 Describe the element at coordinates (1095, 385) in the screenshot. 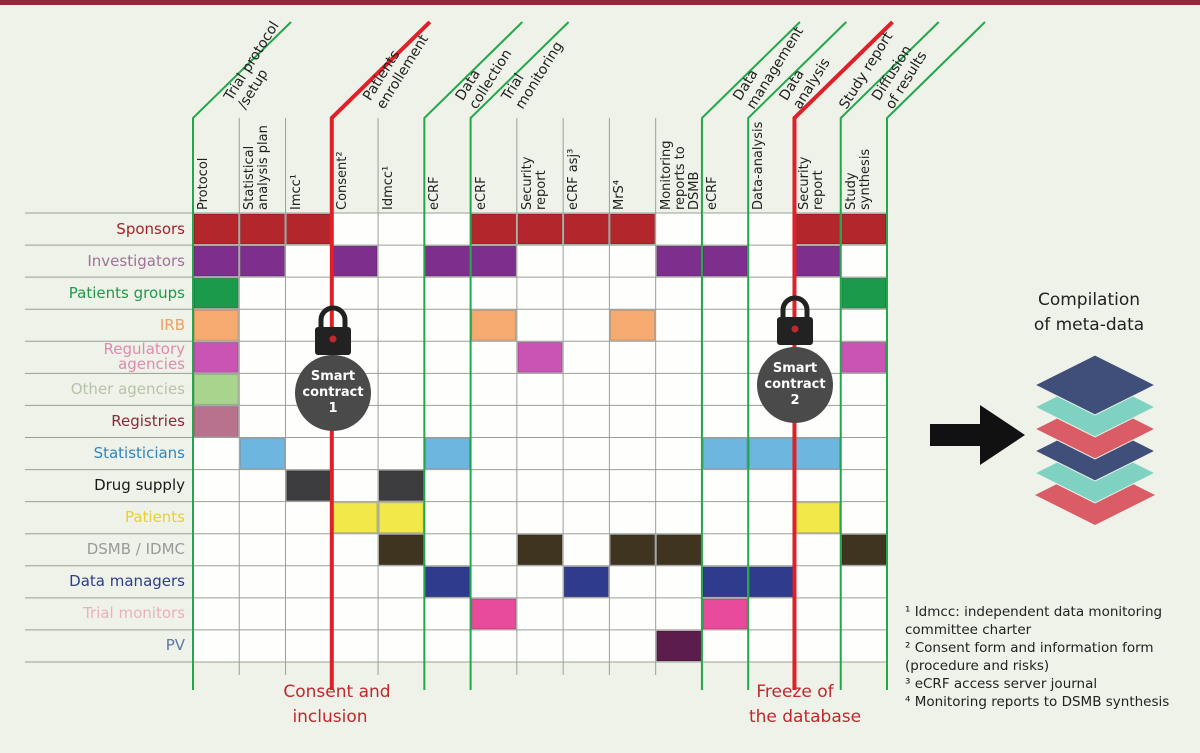

I see `layer` at that location.